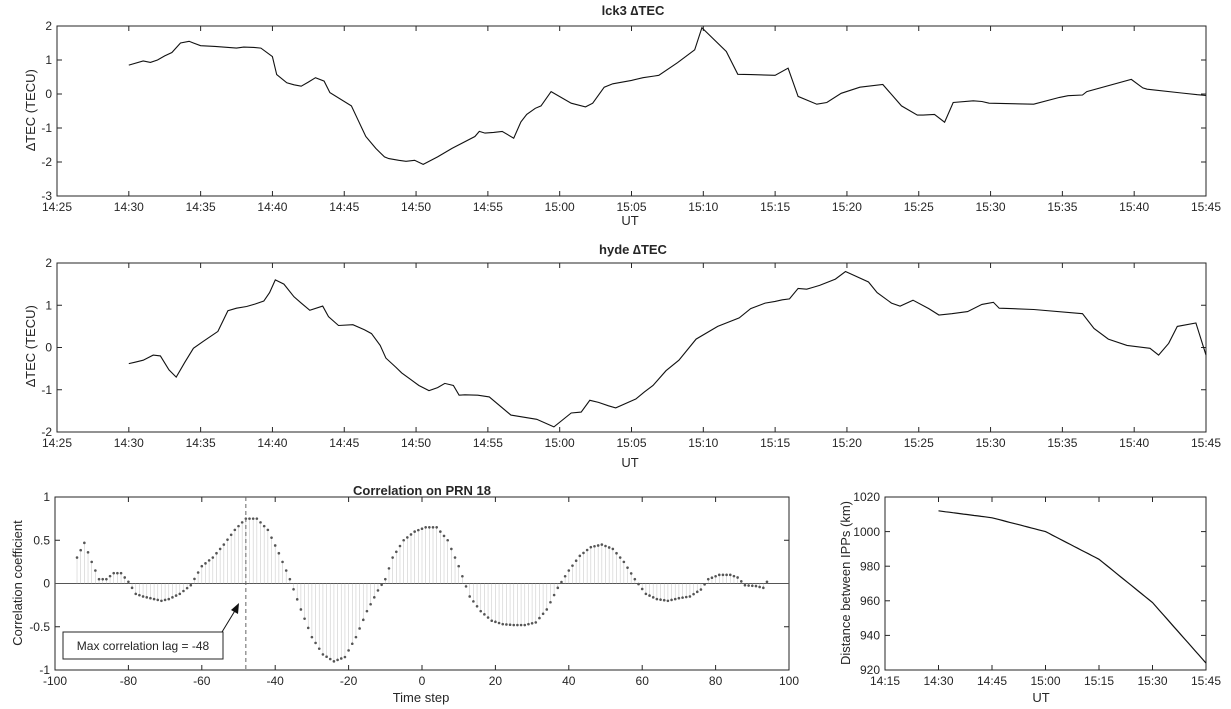 The height and width of the screenshot is (709, 1231). What do you see at coordinates (1040, 697) in the screenshot?
I see `distance-xlabel: UT` at bounding box center [1040, 697].